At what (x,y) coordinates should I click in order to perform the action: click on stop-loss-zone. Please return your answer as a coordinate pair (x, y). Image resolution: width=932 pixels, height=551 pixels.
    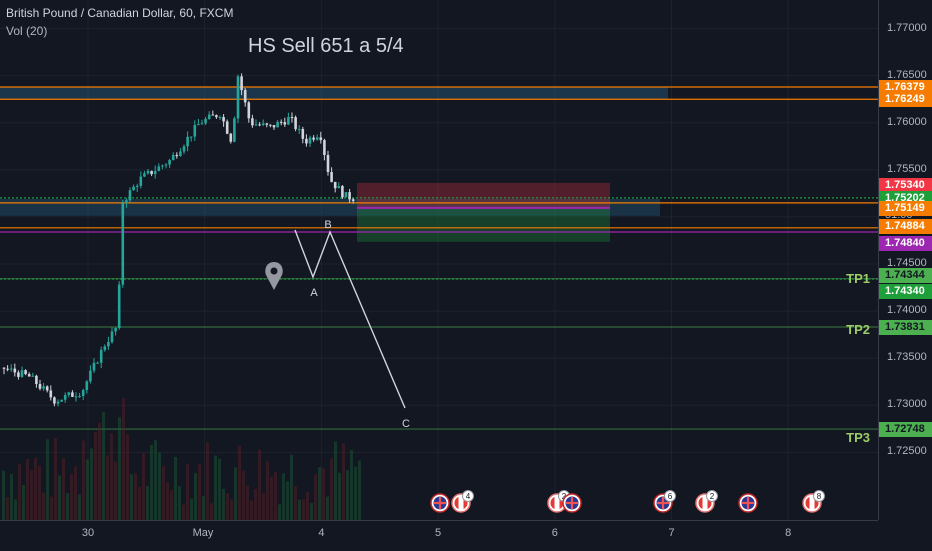
    Looking at the image, I should click on (483, 195).